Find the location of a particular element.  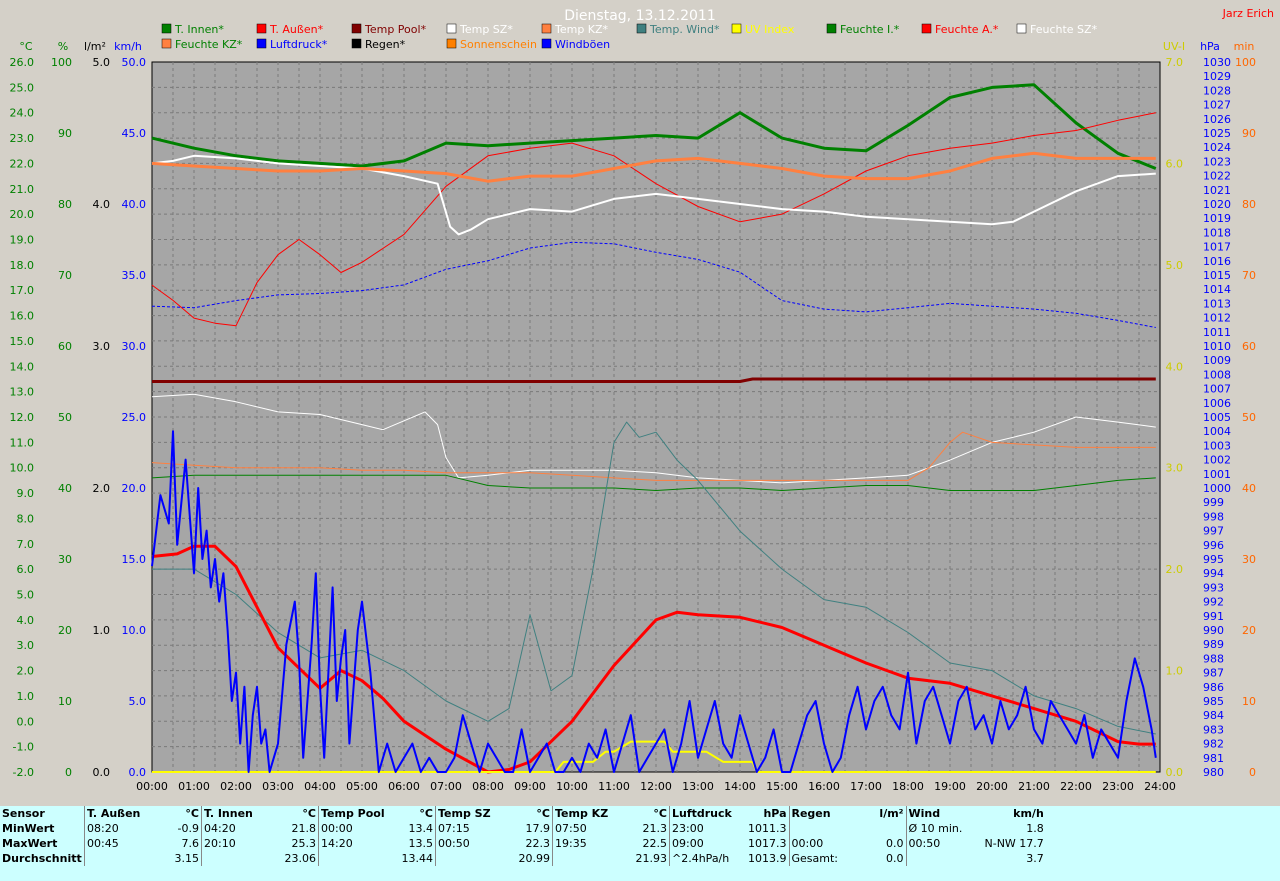

pressure-tick-label: 996 is located at coordinates (1213, 545).